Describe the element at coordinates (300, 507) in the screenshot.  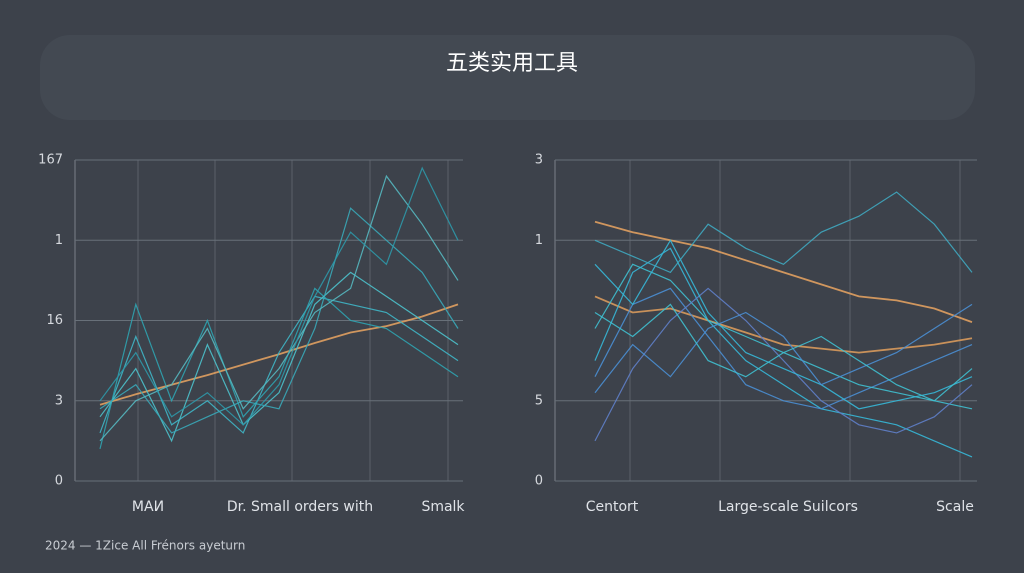
I see `x-label: Dr. Small orders with` at that location.